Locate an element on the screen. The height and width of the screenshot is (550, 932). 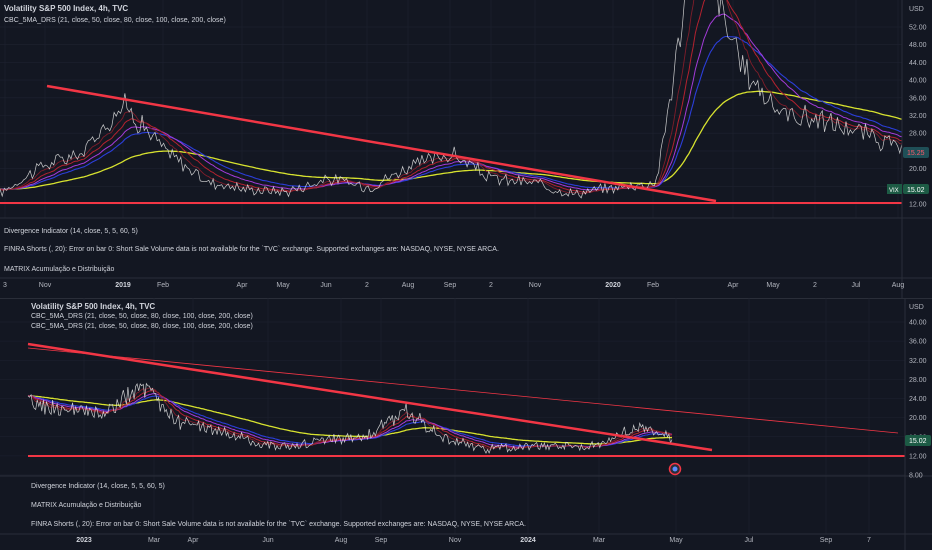
x-tick-label: 2019 is located at coordinates (123, 285).